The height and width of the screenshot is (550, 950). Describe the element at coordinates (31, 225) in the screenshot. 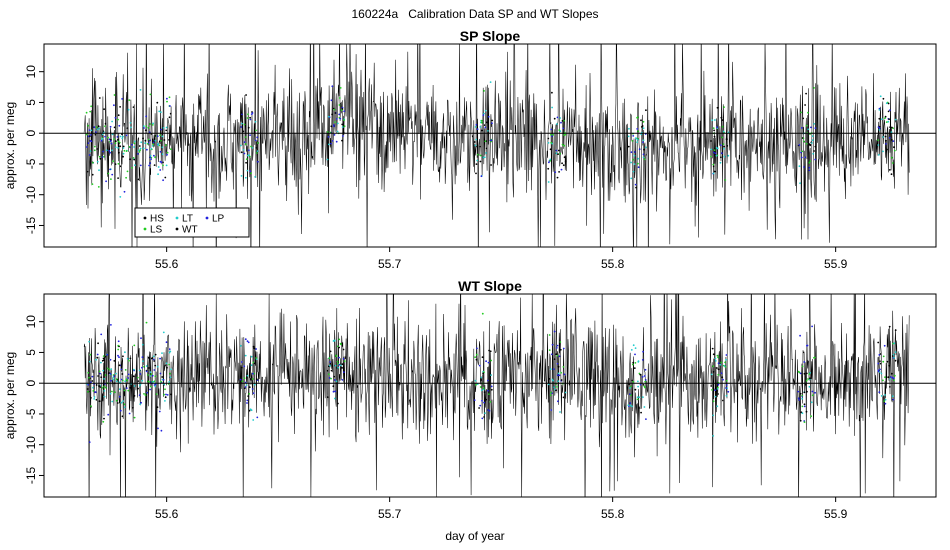

I see `y-tick-label: -15` at that location.